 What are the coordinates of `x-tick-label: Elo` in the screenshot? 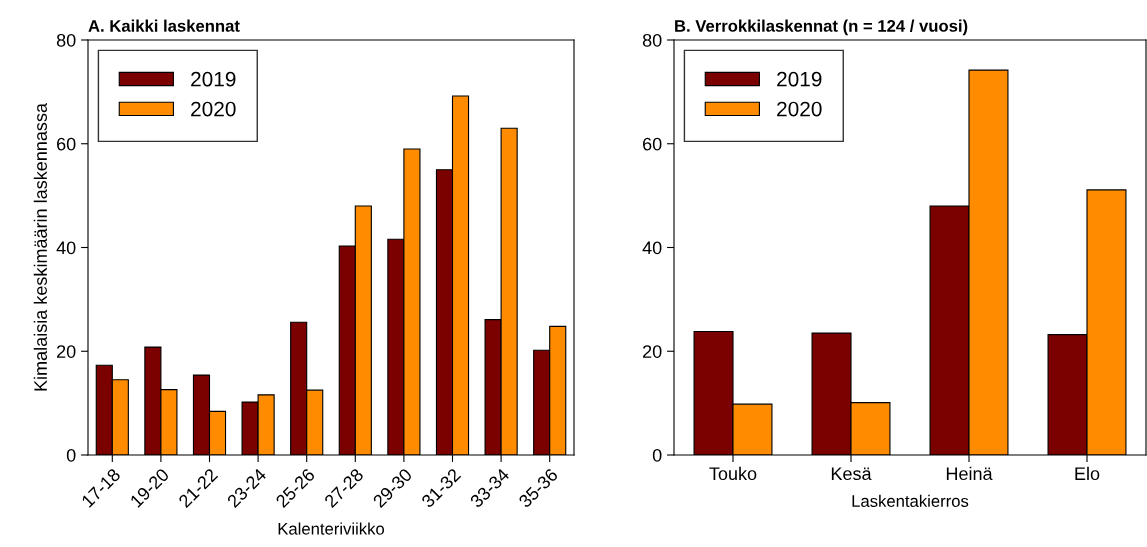 It's located at (1087, 473).